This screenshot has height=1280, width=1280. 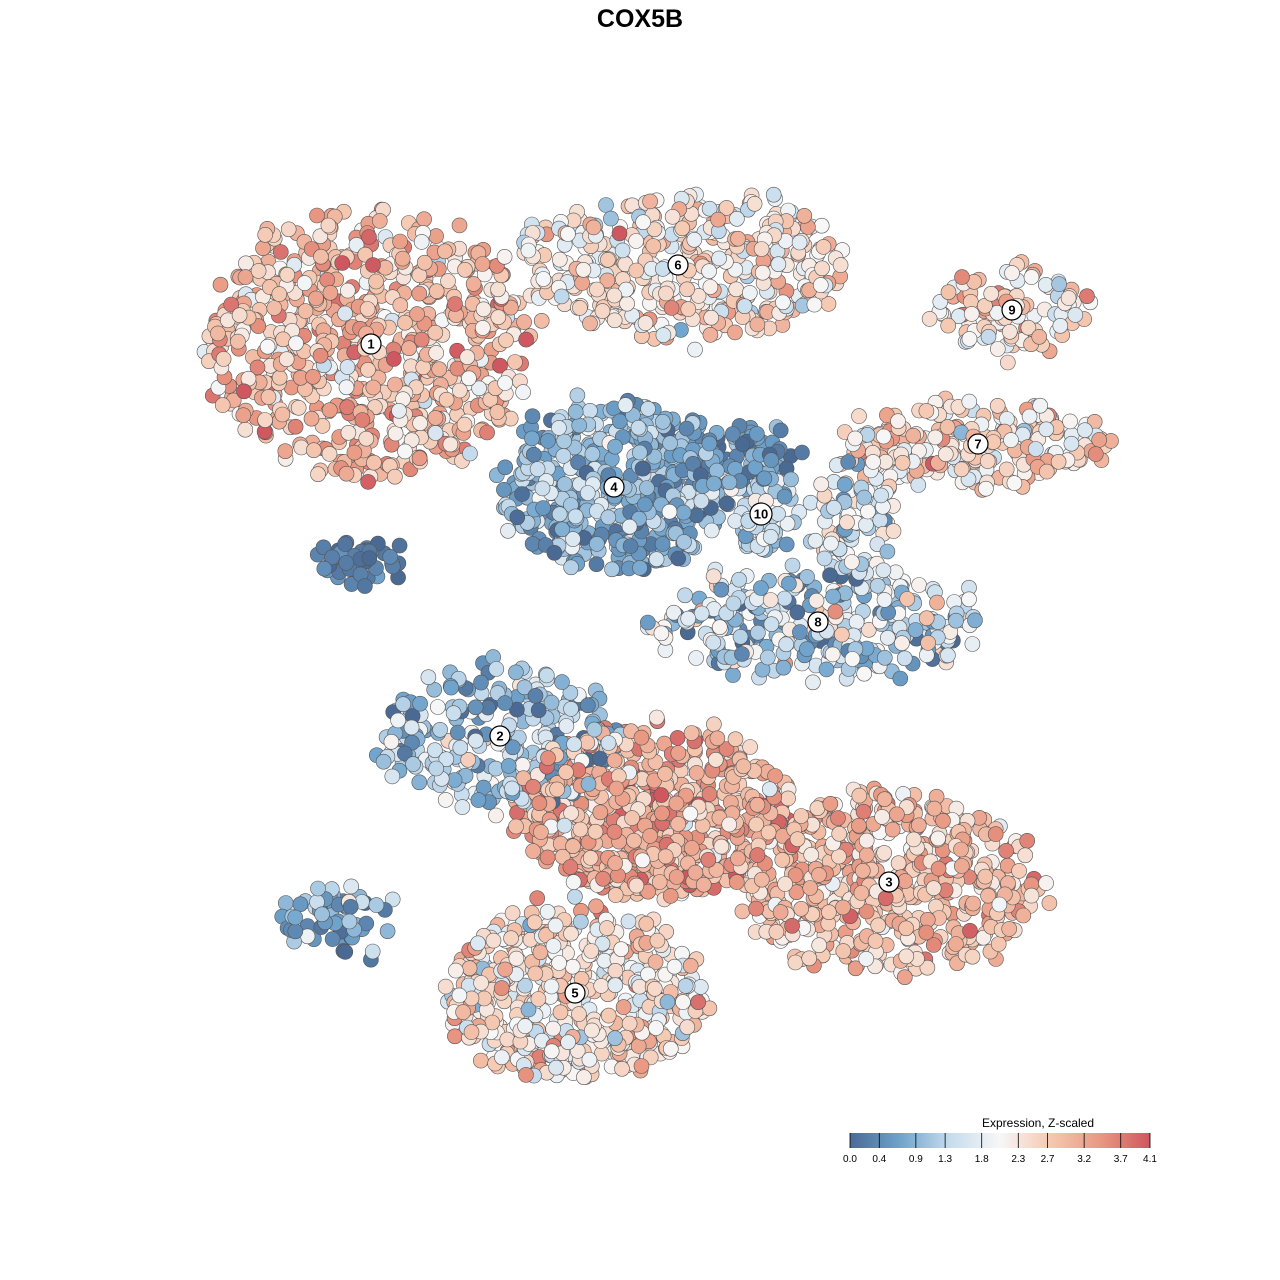 What do you see at coordinates (761, 514) in the screenshot?
I see `cluster-label-10: 10` at bounding box center [761, 514].